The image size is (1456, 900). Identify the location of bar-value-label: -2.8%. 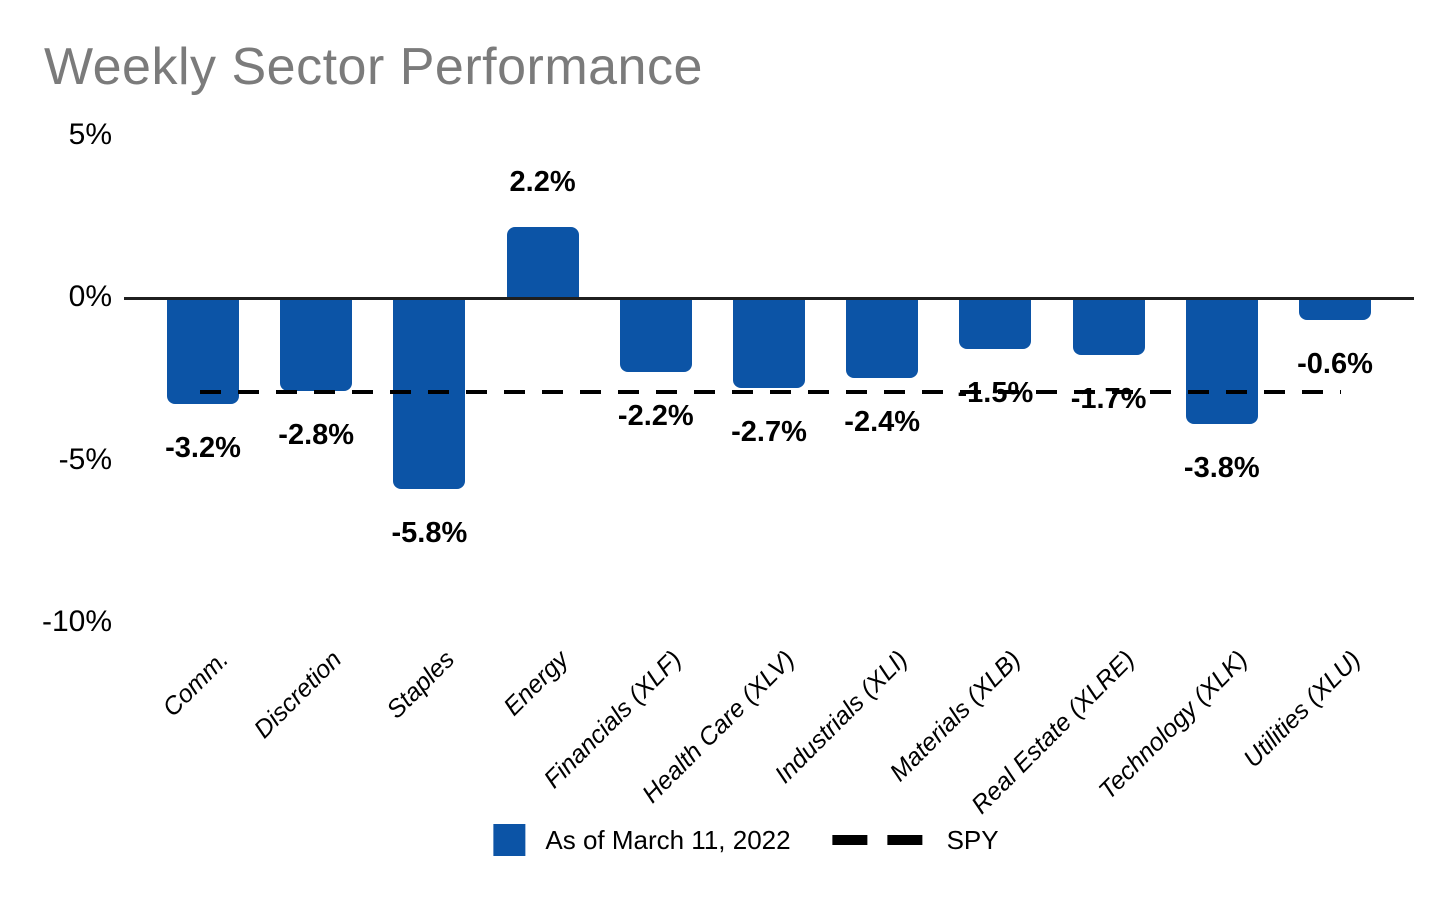
(316, 435).